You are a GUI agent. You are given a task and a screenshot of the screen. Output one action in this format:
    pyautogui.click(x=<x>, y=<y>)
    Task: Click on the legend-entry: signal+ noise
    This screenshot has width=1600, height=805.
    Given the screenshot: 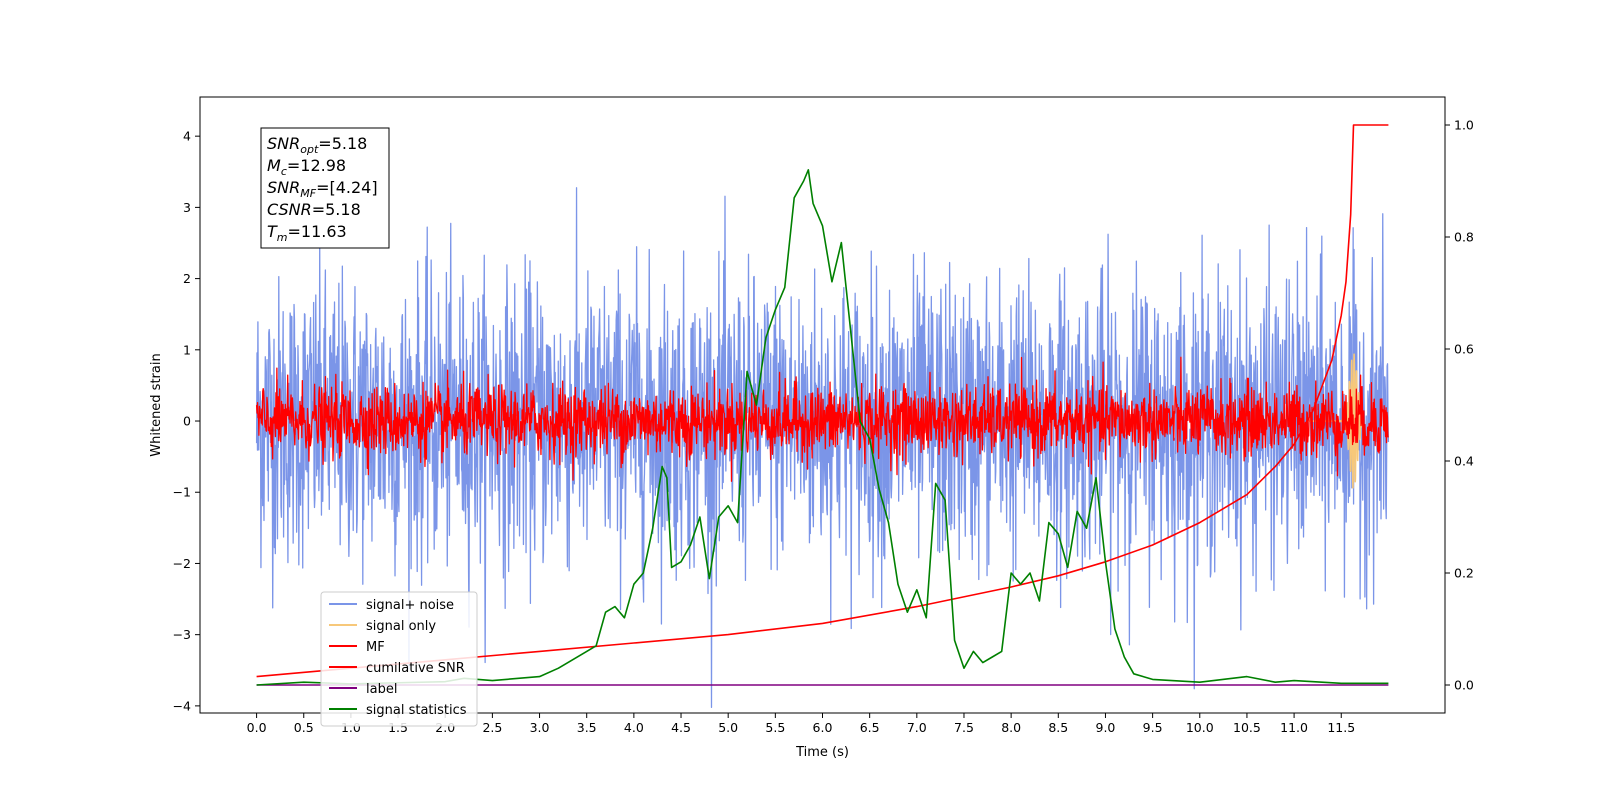 What is the action you would take?
    pyautogui.click(x=410, y=605)
    